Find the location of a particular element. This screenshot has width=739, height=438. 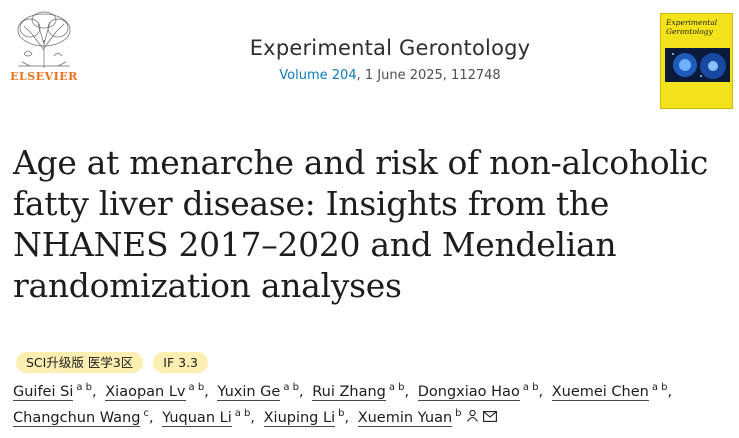

journal-cover-thumbnail: Experimental Gerontology is located at coordinates (696, 61).